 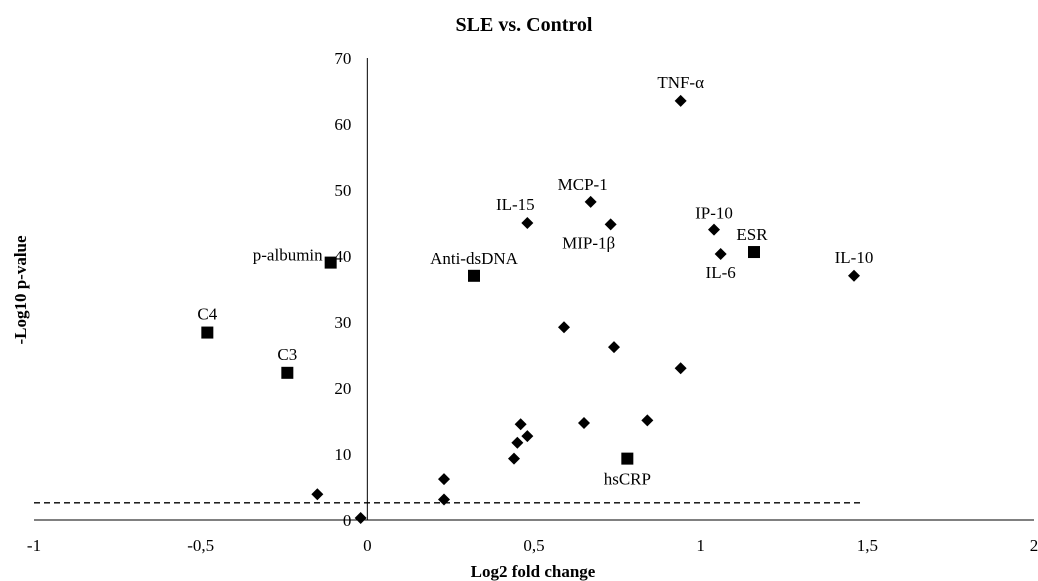 What do you see at coordinates (342, 256) in the screenshot?
I see `y-tick-label: 40` at bounding box center [342, 256].